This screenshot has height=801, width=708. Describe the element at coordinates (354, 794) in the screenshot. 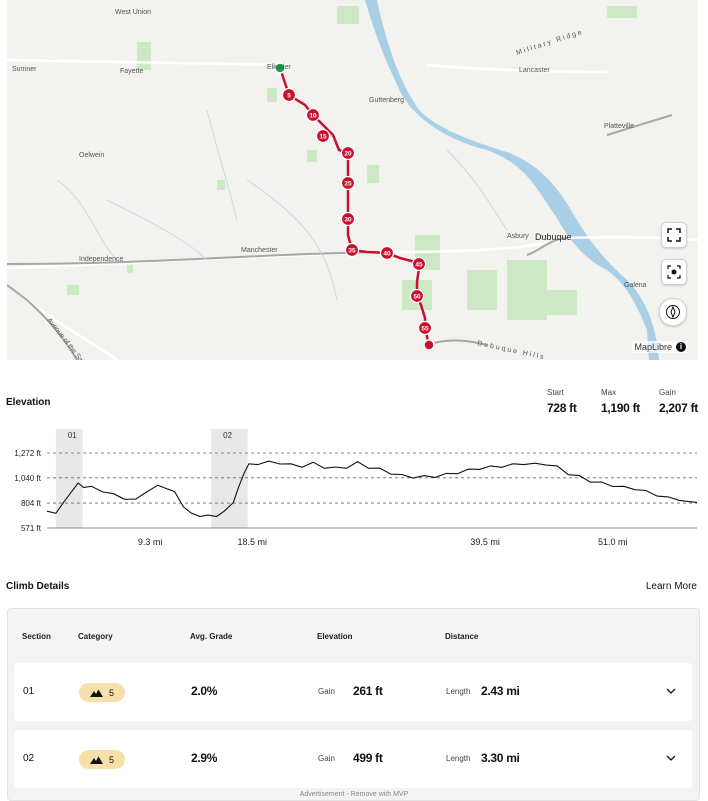

I see `advertisement-notice: Advertisement - Remove with MVP` at that location.